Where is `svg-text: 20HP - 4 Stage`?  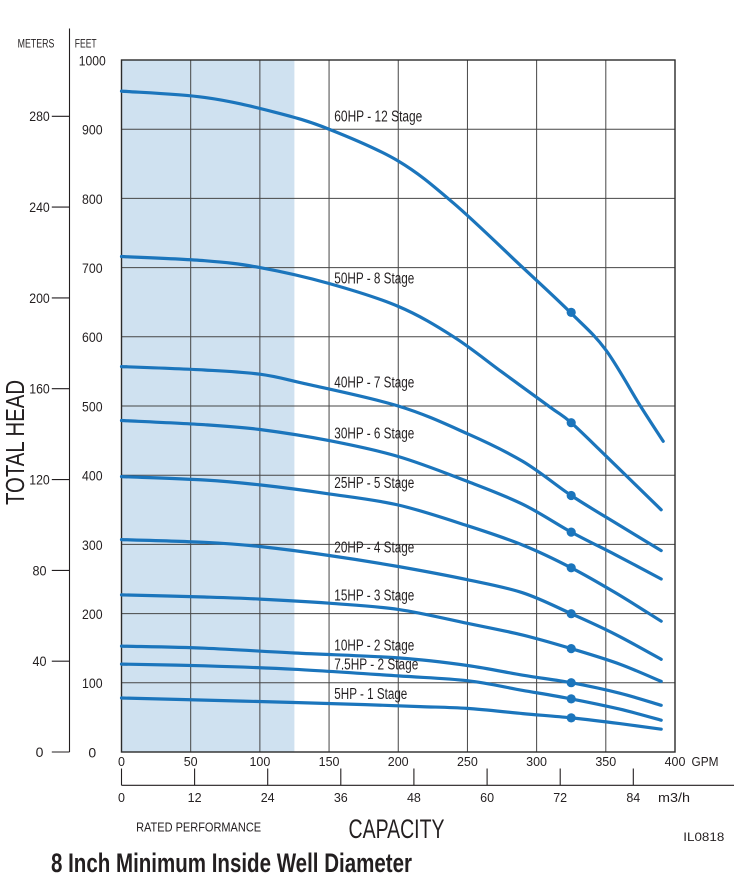 svg-text: 20HP - 4 Stage is located at coordinates (374, 547).